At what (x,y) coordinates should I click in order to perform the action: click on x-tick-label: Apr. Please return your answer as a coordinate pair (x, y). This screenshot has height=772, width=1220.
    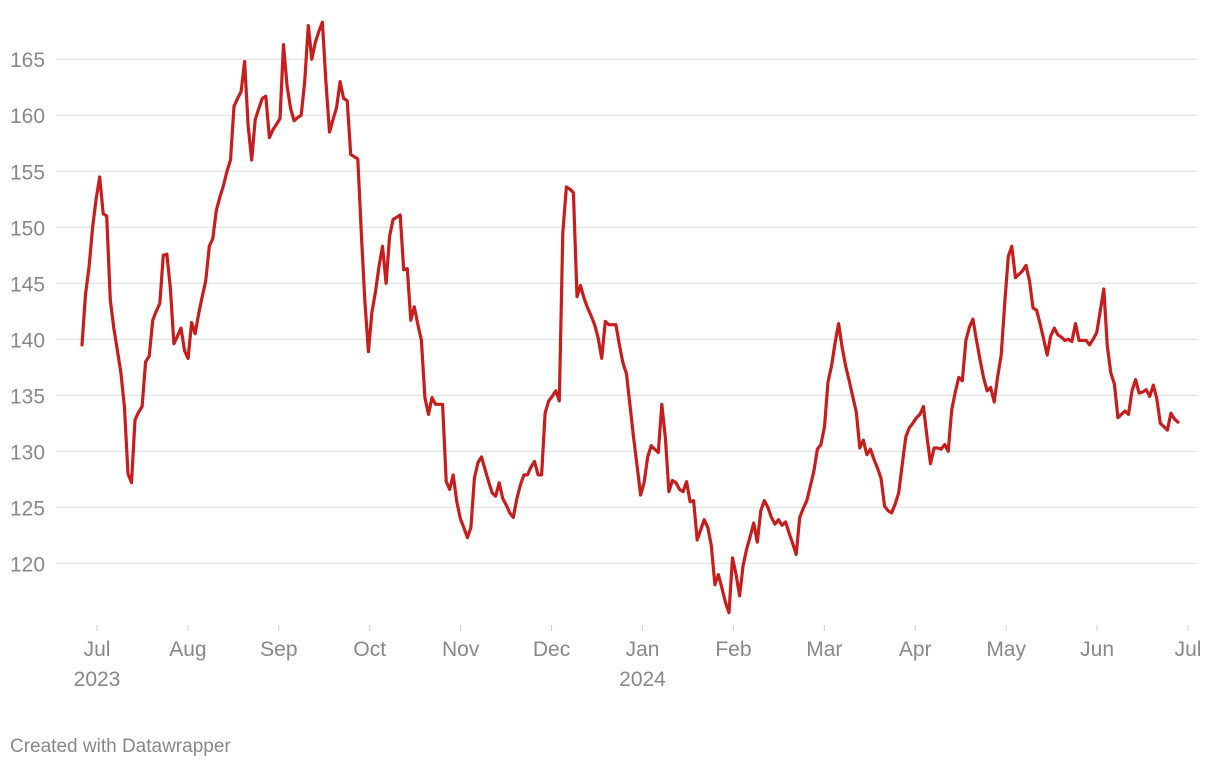
    Looking at the image, I should click on (915, 649).